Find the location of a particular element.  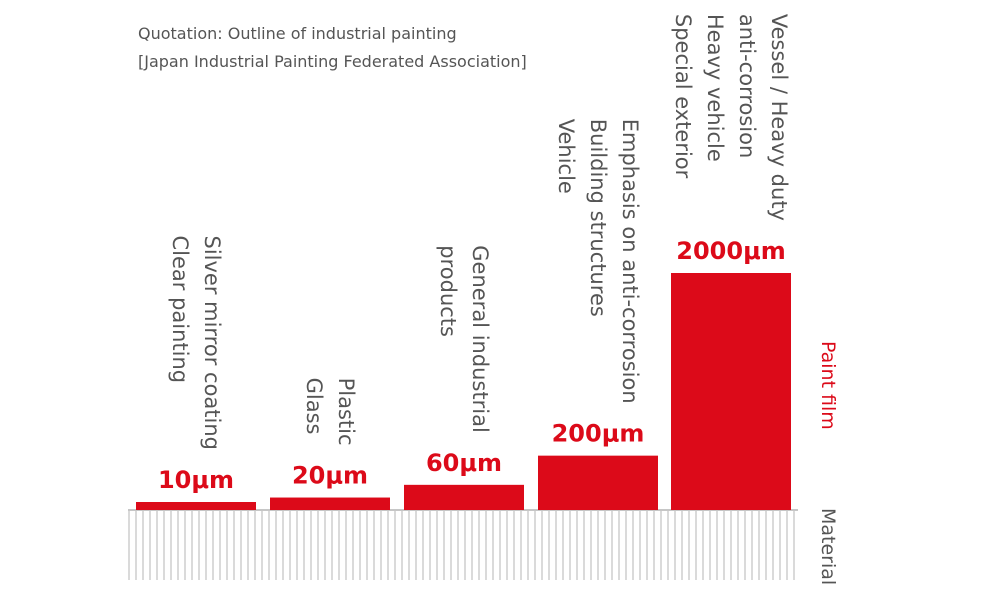

material-hatching is located at coordinates (461, 545).